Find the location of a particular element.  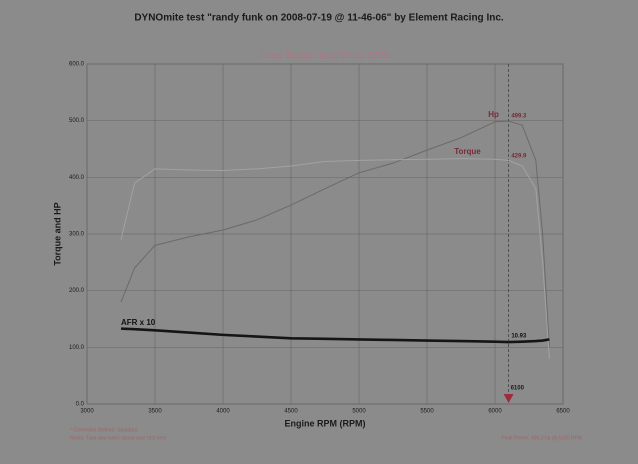

y-tick-label: 400.0 is located at coordinates (77, 178).